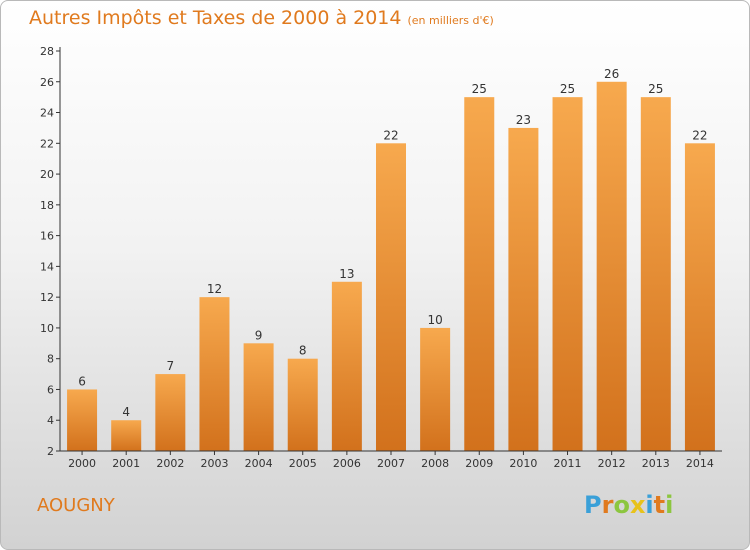  I want to click on bar-2012, so click(611, 266).